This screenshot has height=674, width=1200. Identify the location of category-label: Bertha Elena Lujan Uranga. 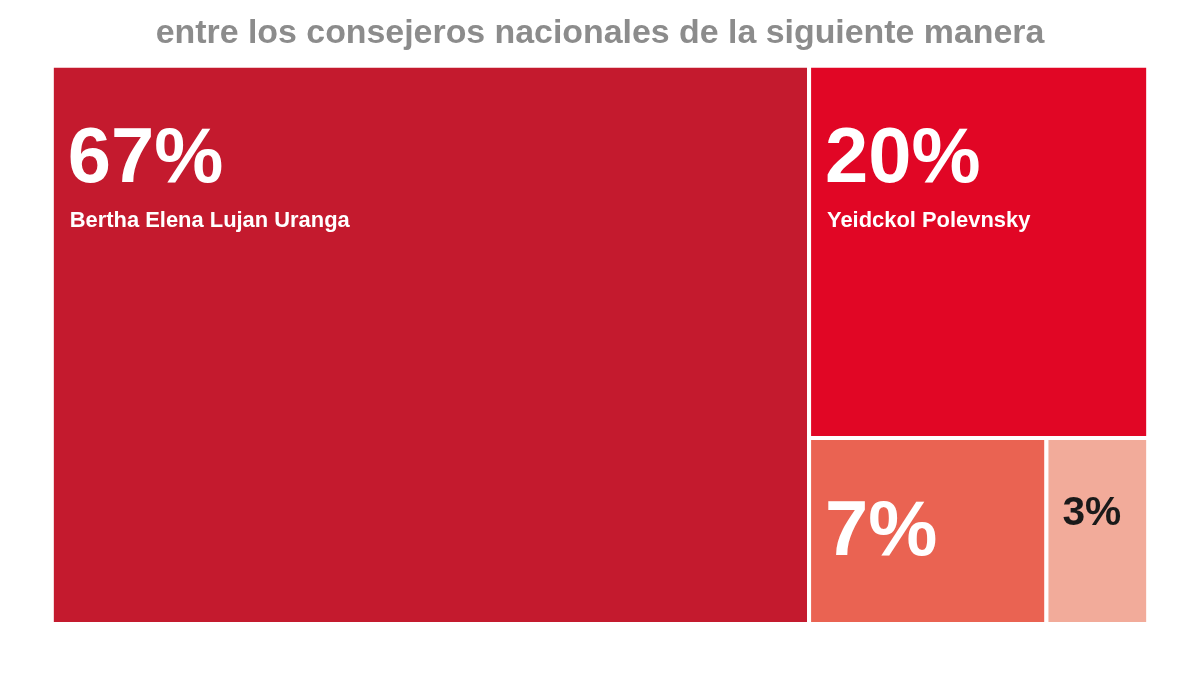
(210, 220).